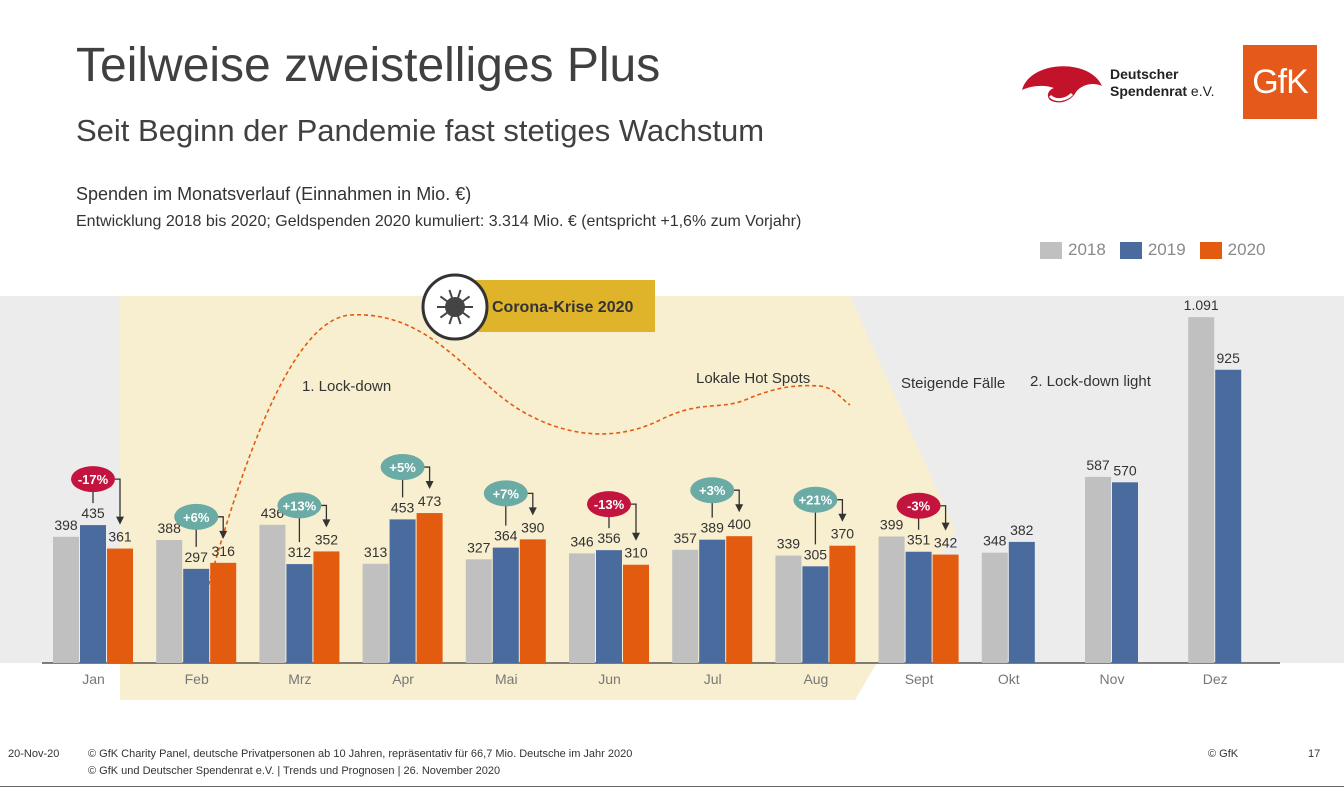  Describe the element at coordinates (995, 541) in the screenshot. I see `data-label-2018-Okt: 348` at that location.